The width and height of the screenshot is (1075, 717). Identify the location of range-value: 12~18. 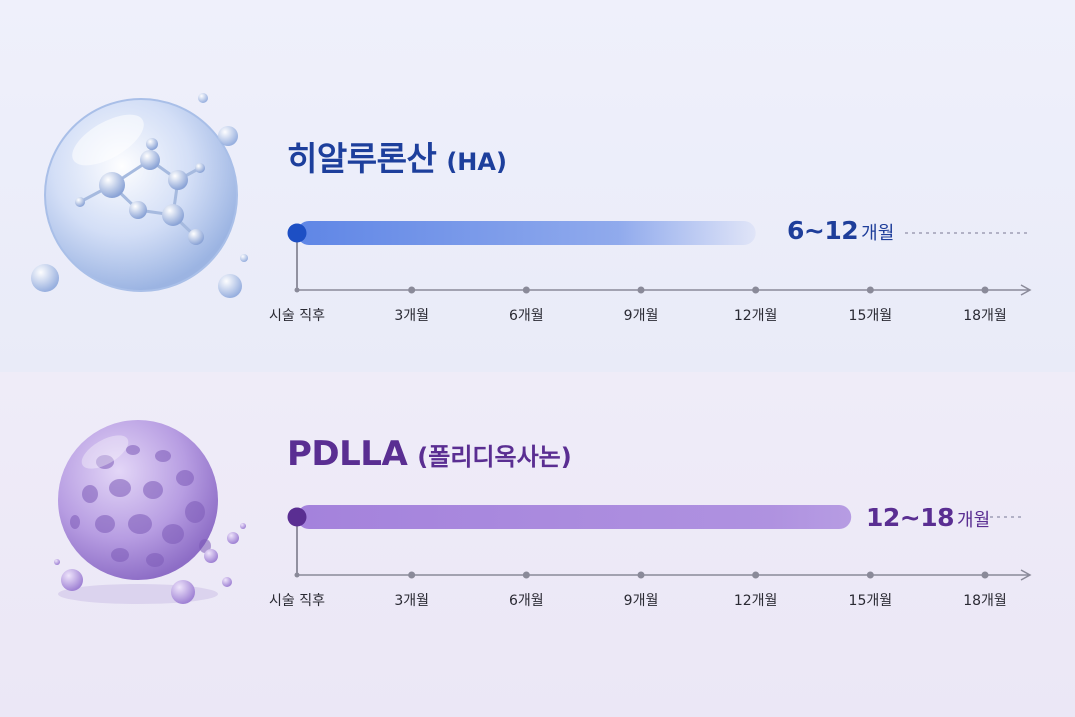
(910, 517).